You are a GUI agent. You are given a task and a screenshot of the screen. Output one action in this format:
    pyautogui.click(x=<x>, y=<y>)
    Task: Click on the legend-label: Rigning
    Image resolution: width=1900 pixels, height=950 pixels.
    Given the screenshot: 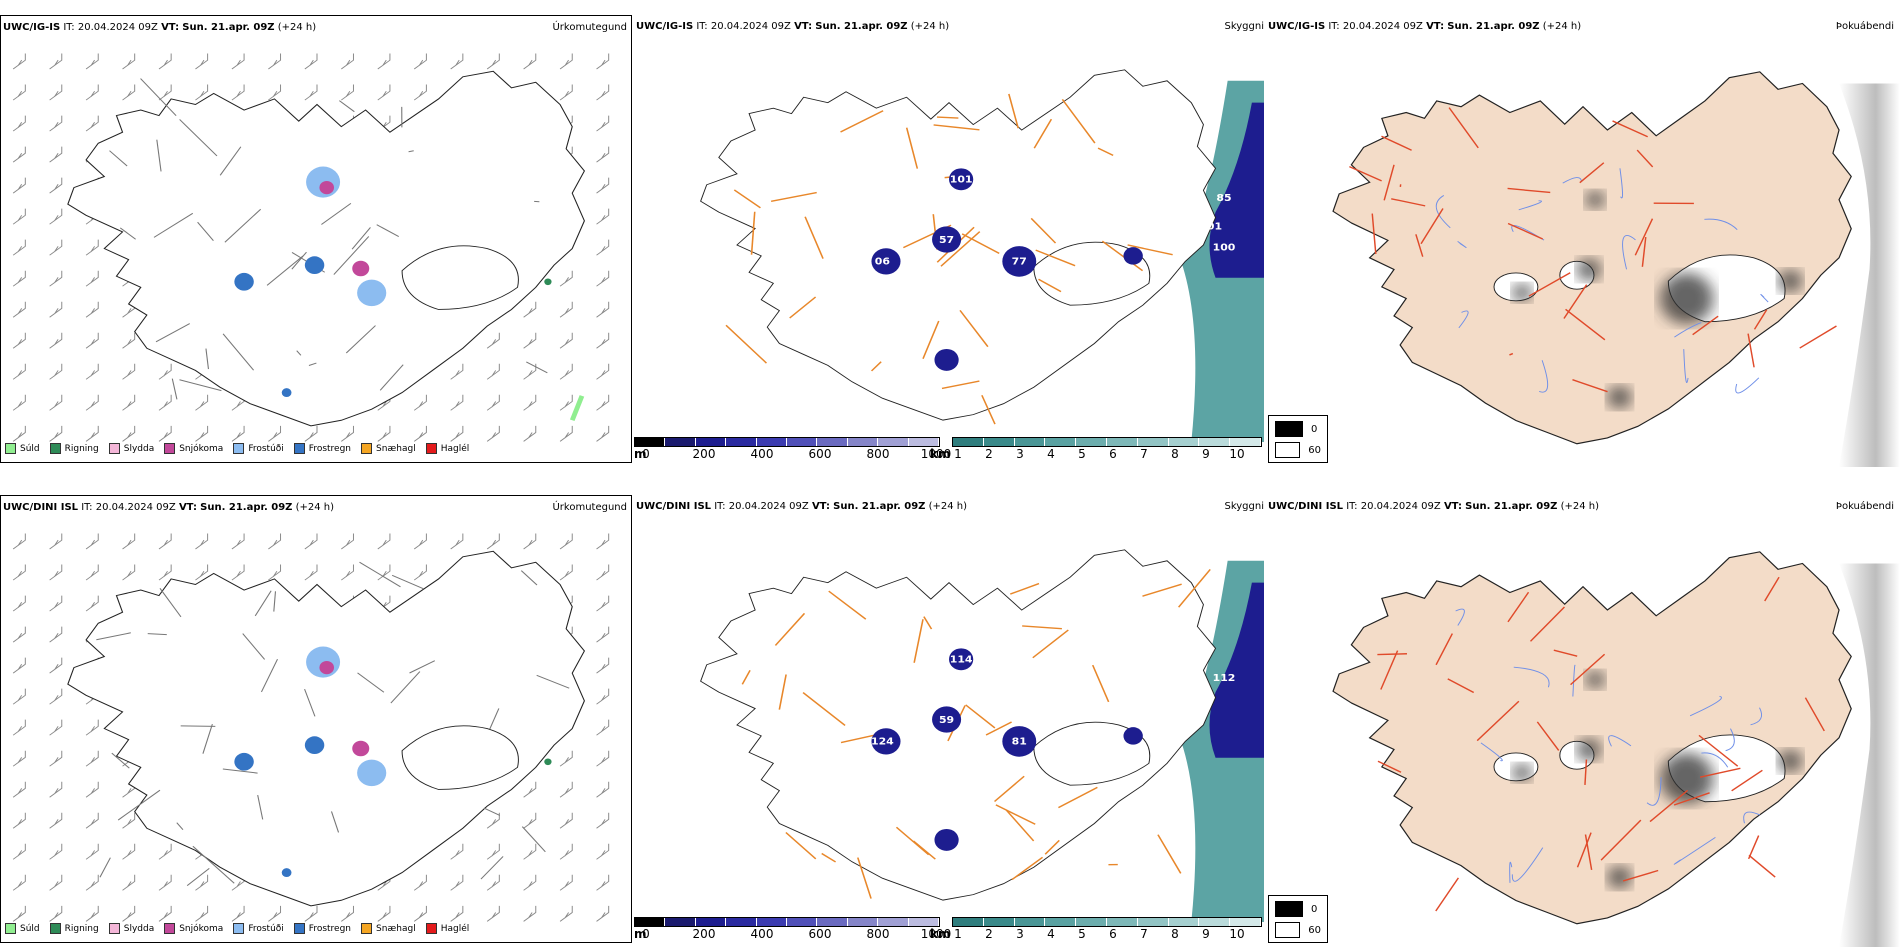 What is the action you would take?
    pyautogui.click(x=81, y=448)
    